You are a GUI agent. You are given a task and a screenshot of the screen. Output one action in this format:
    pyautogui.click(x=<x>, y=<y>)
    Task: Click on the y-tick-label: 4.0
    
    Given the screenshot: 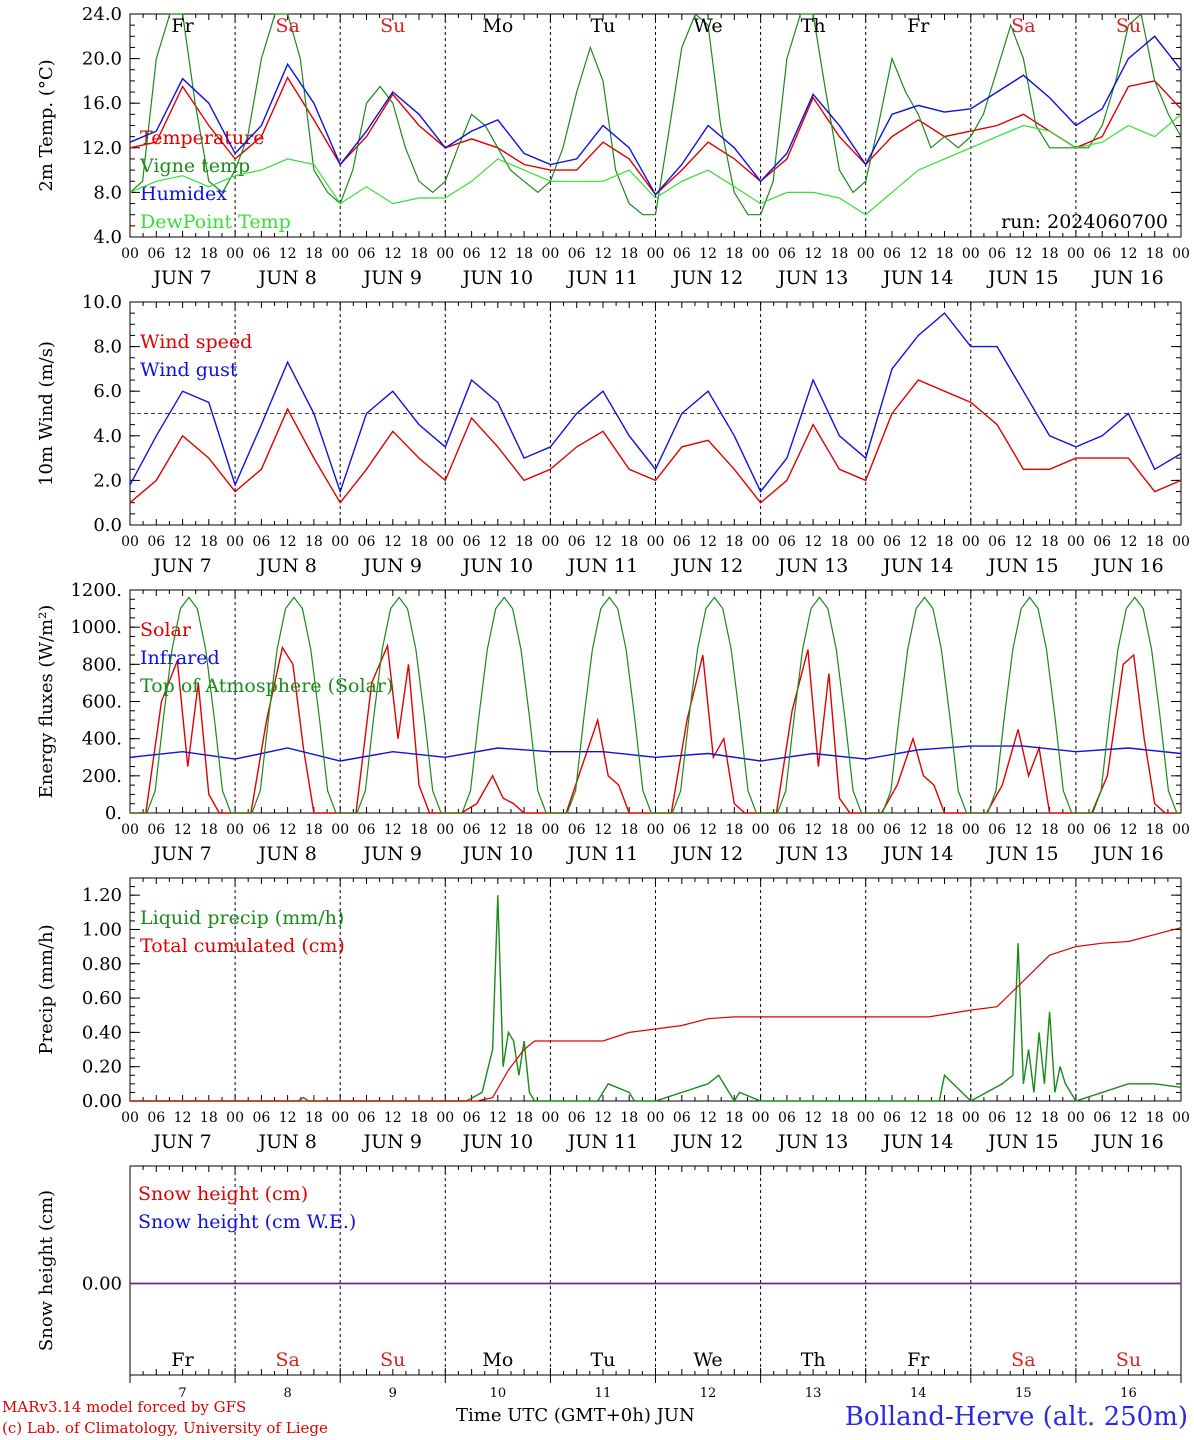 What is the action you would take?
    pyautogui.click(x=107, y=237)
    